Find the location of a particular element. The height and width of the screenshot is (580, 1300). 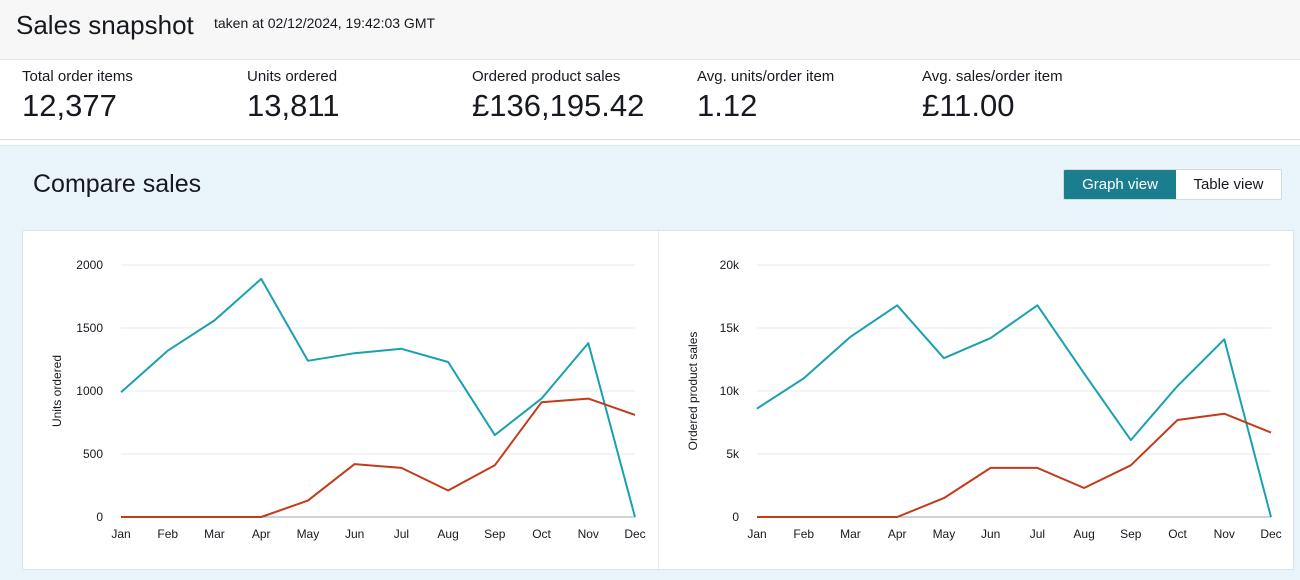

metric-ordered-product-sales: Ordered product sales £136,195.42 is located at coordinates (558, 96).